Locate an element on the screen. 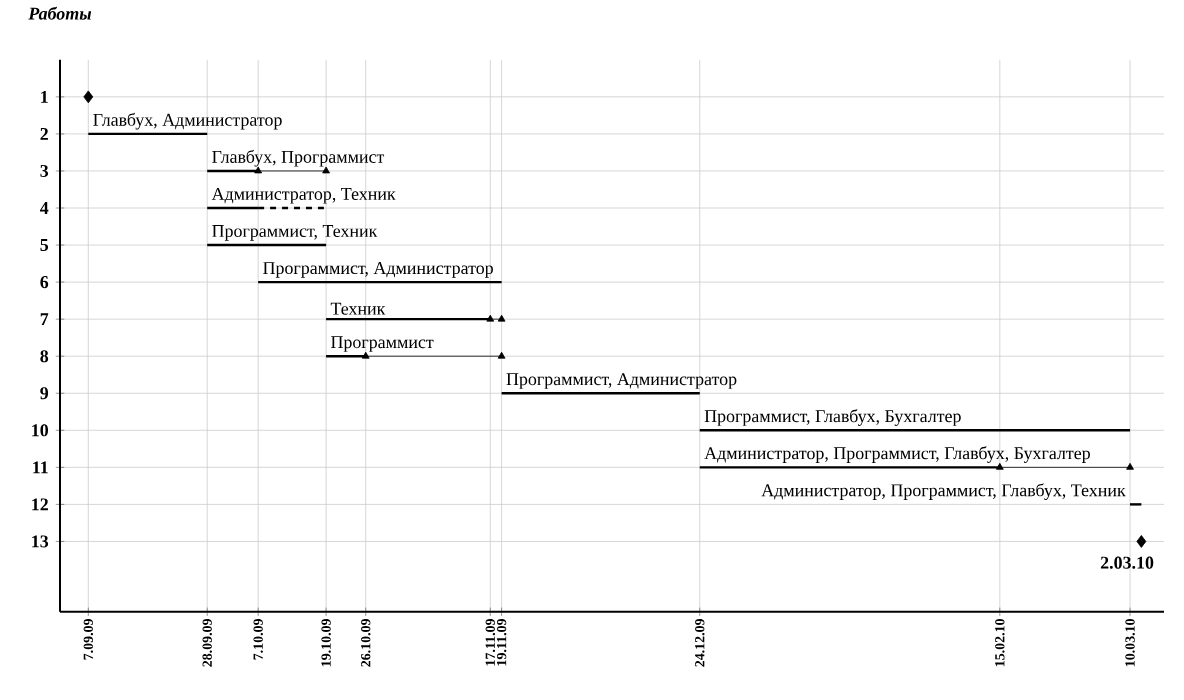 The image size is (1184, 700). annotation: Главбух, Администратор is located at coordinates (187, 121).